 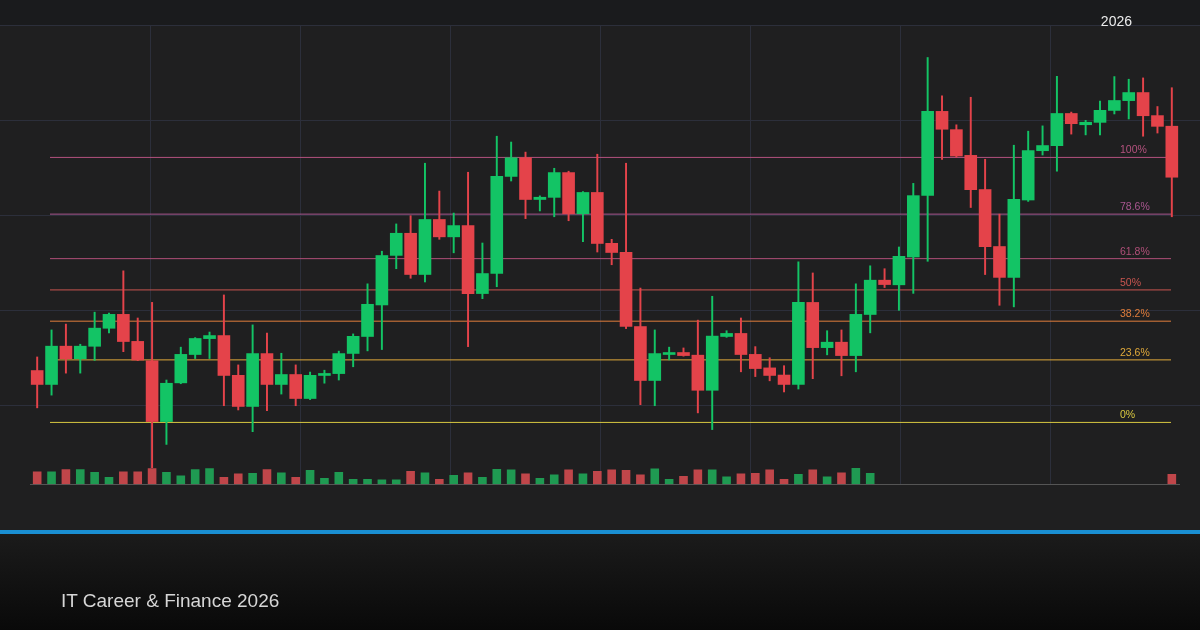 What do you see at coordinates (1116, 21) in the screenshot?
I see `annotation: 2026` at bounding box center [1116, 21].